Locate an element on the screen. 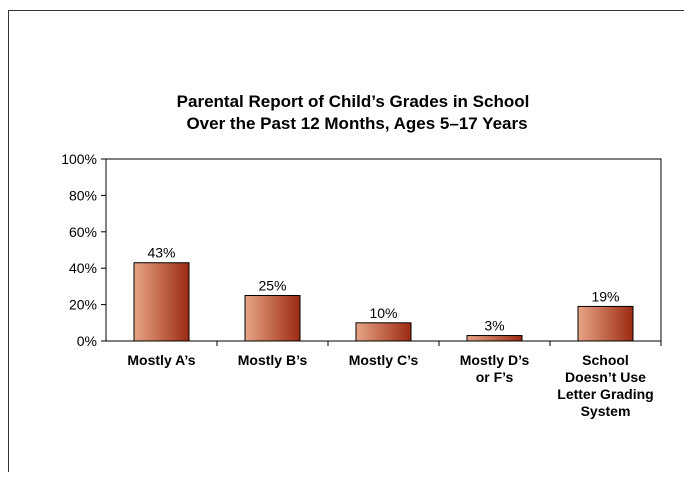  y-tick-label: 80% is located at coordinates (83, 195).